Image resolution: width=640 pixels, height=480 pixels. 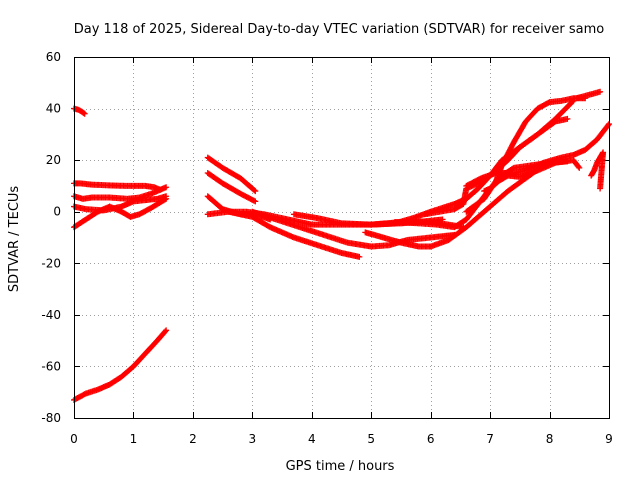 I want to click on y-tick-label: -60, so click(x=51, y=366).